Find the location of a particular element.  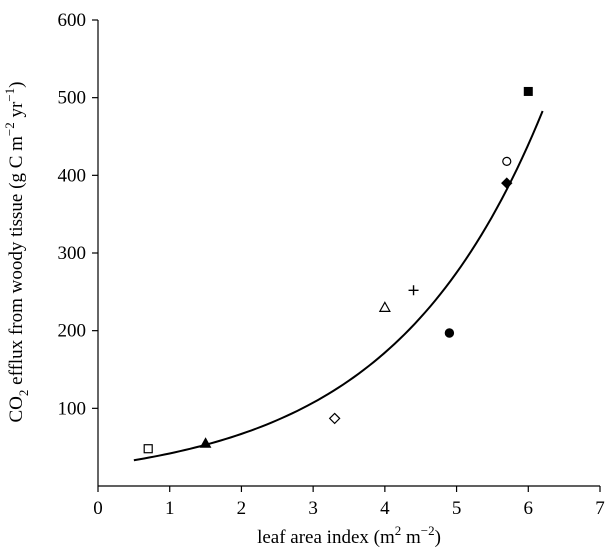

x-tick-label: 5 is located at coordinates (457, 508).